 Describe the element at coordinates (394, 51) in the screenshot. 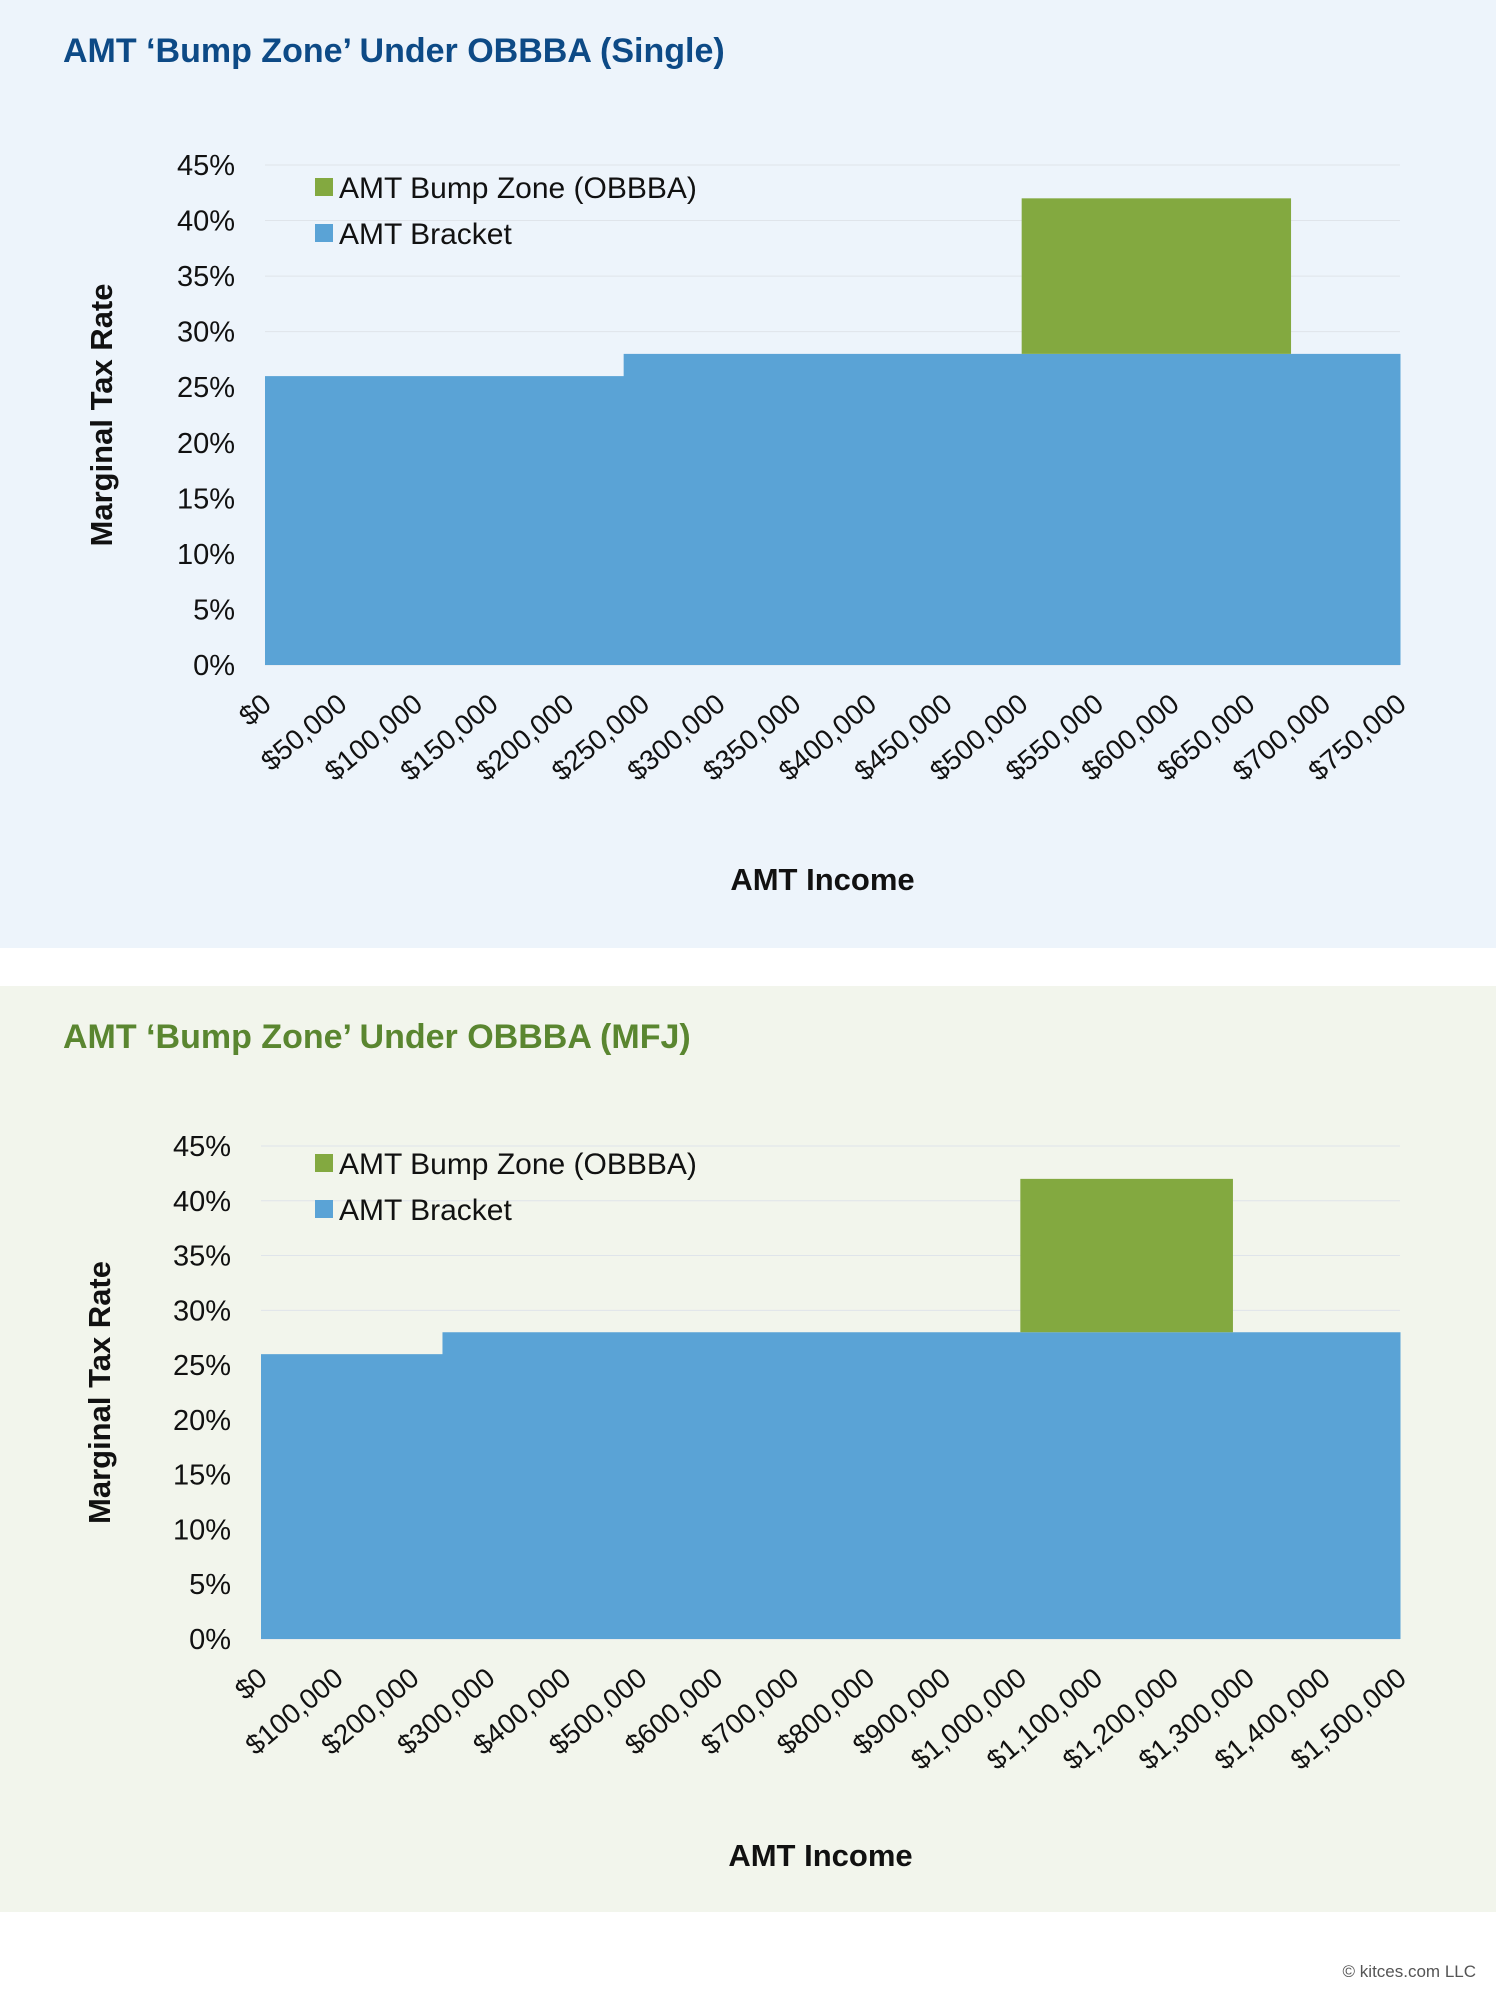

I see `chart-title-single: AMT ‘Bump Zone’ Under OBBBA (Single)` at that location.